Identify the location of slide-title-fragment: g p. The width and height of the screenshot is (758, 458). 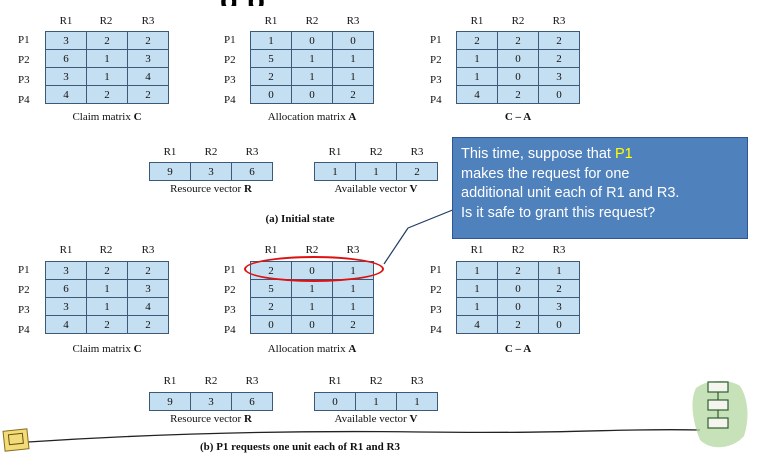
(350, 3).